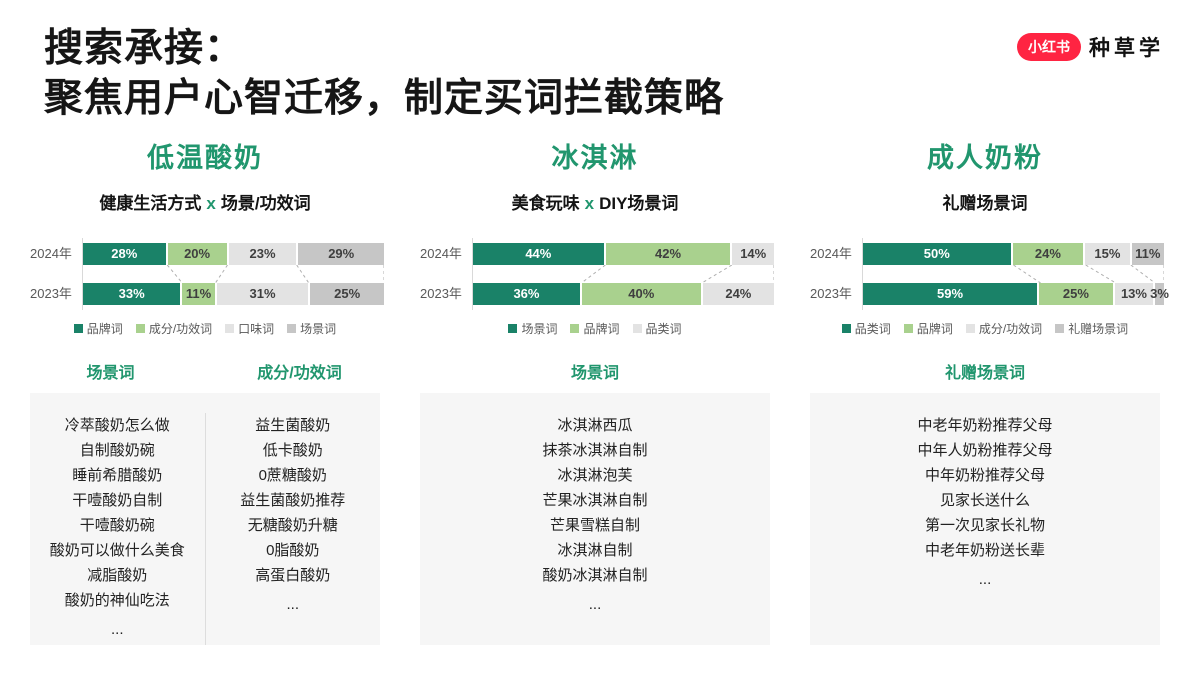  Describe the element at coordinates (384, 98) in the screenshot. I see `slide-title-line2: 聚焦用户心智迁移，制定买词拦截策略` at that location.